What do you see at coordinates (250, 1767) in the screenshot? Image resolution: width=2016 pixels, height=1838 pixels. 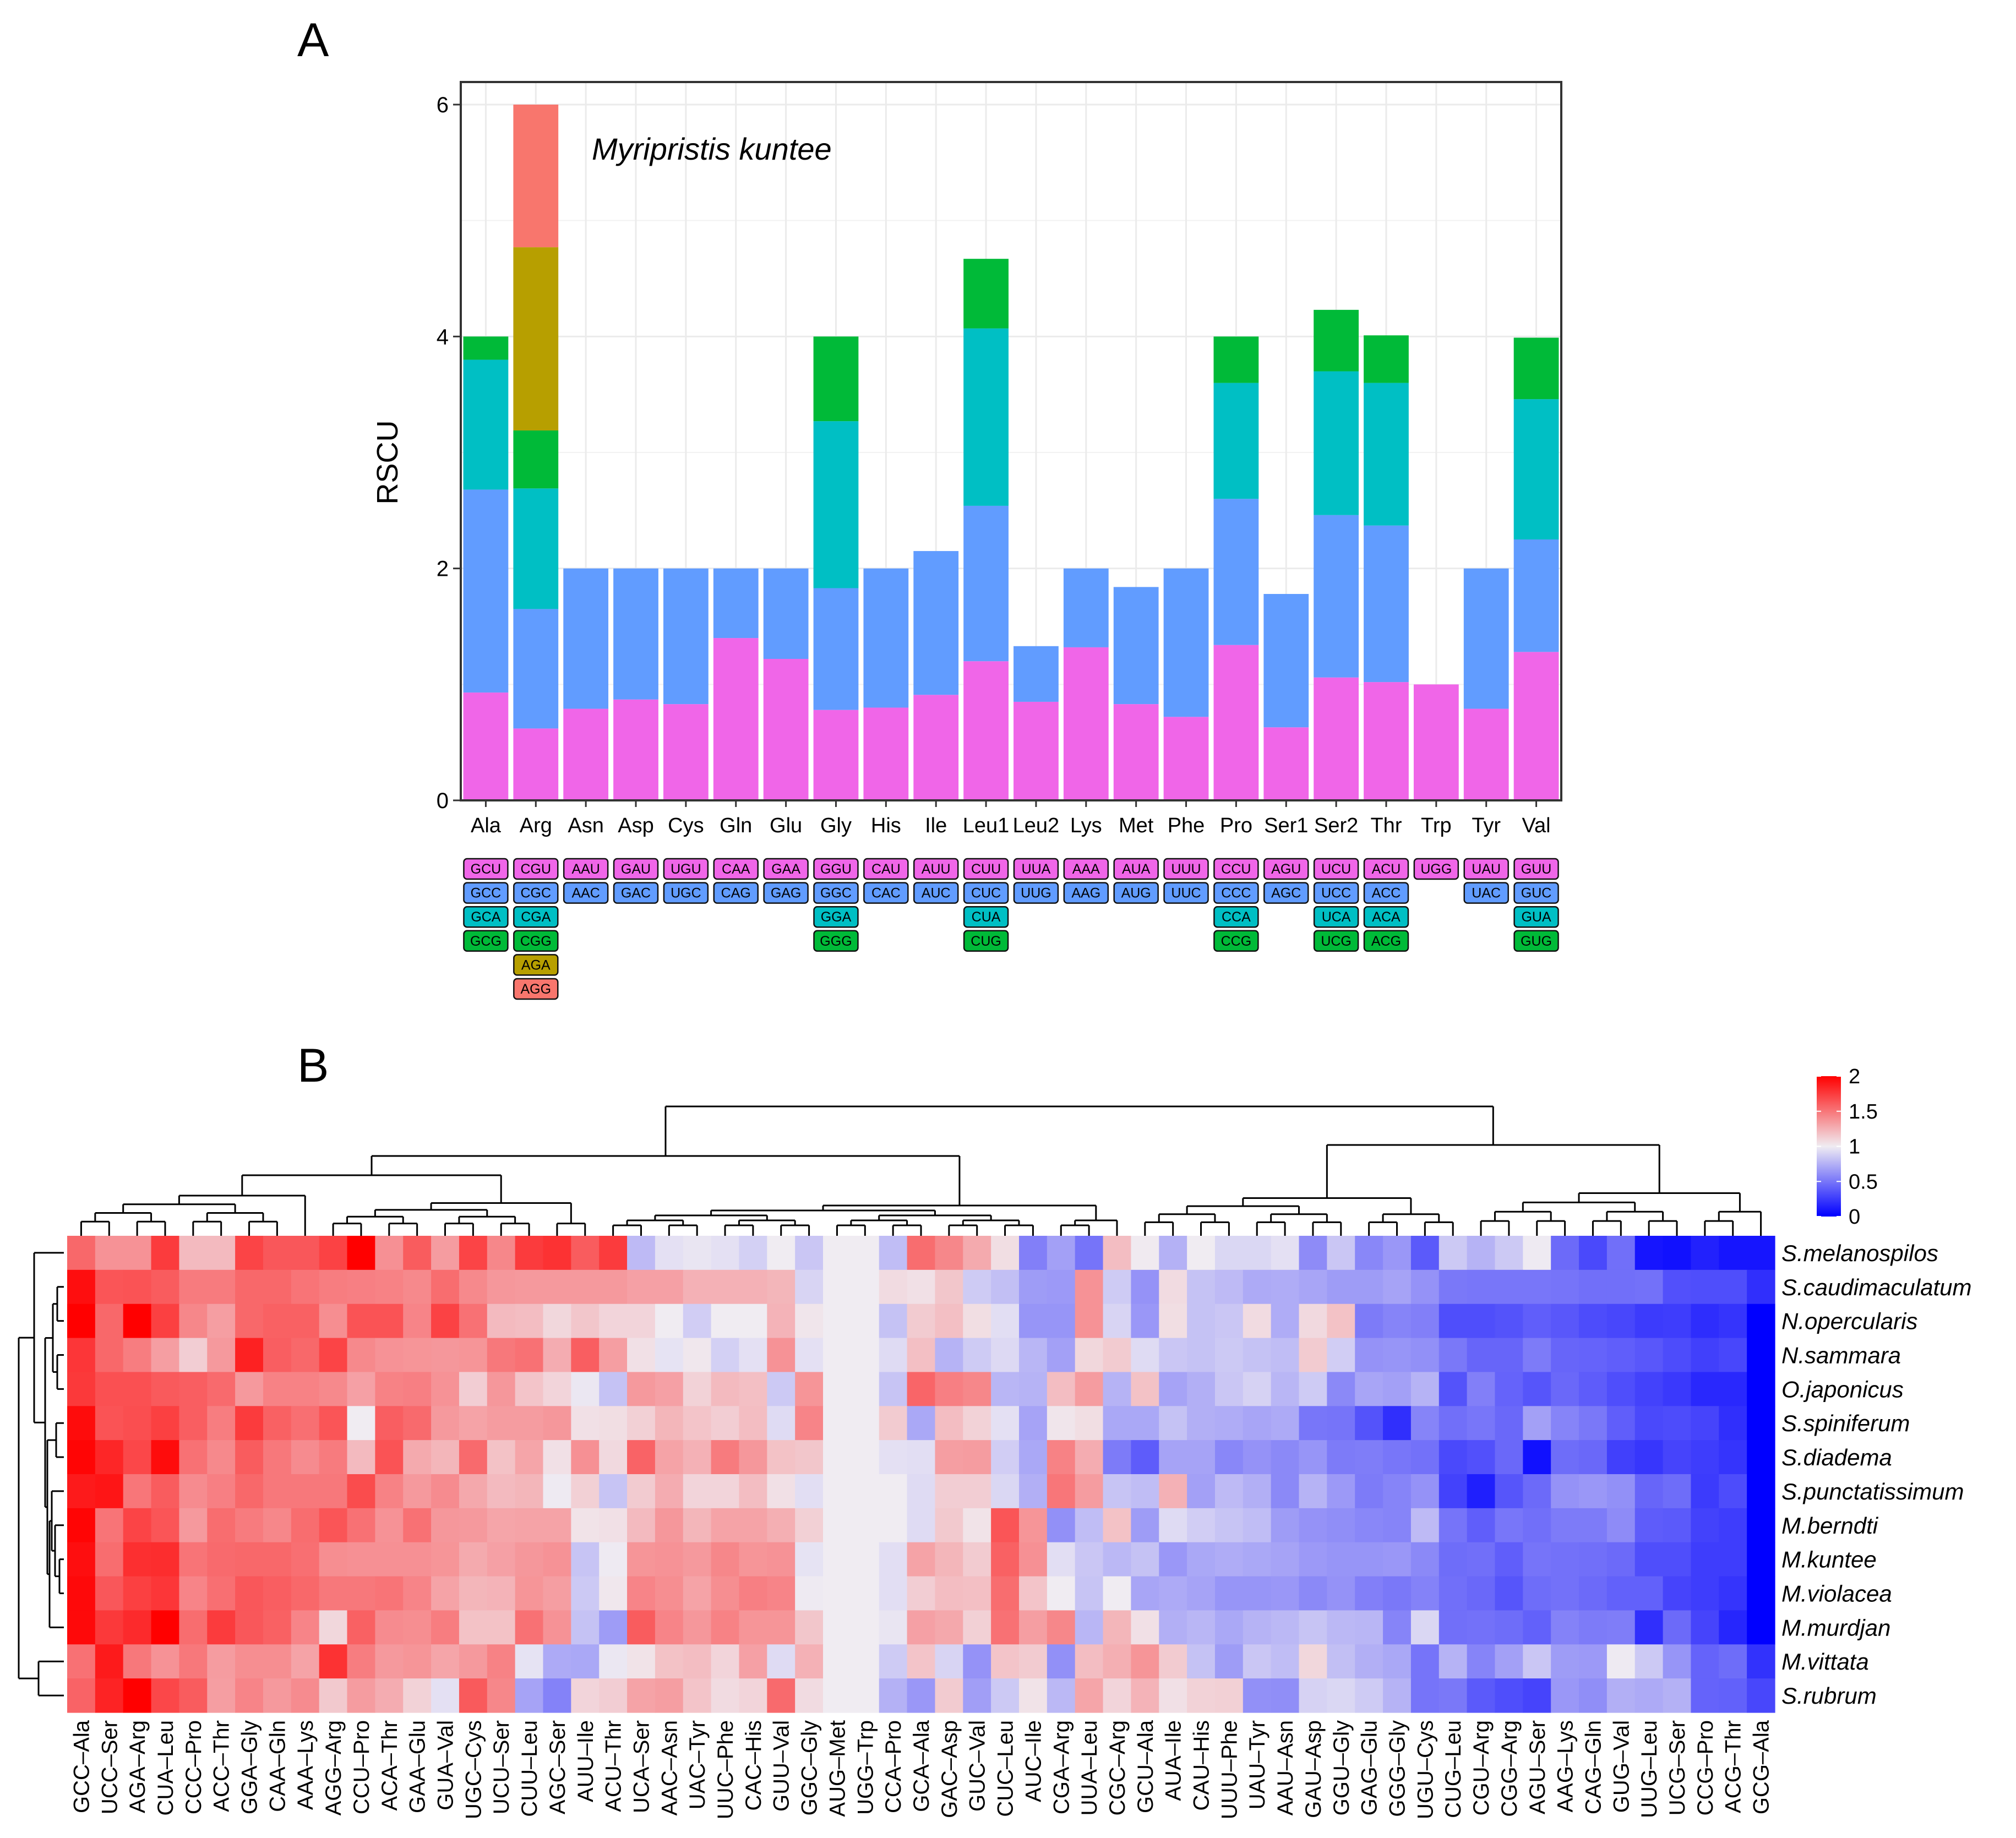 I see `codon-column-label: GGA–Gly` at bounding box center [250, 1767].